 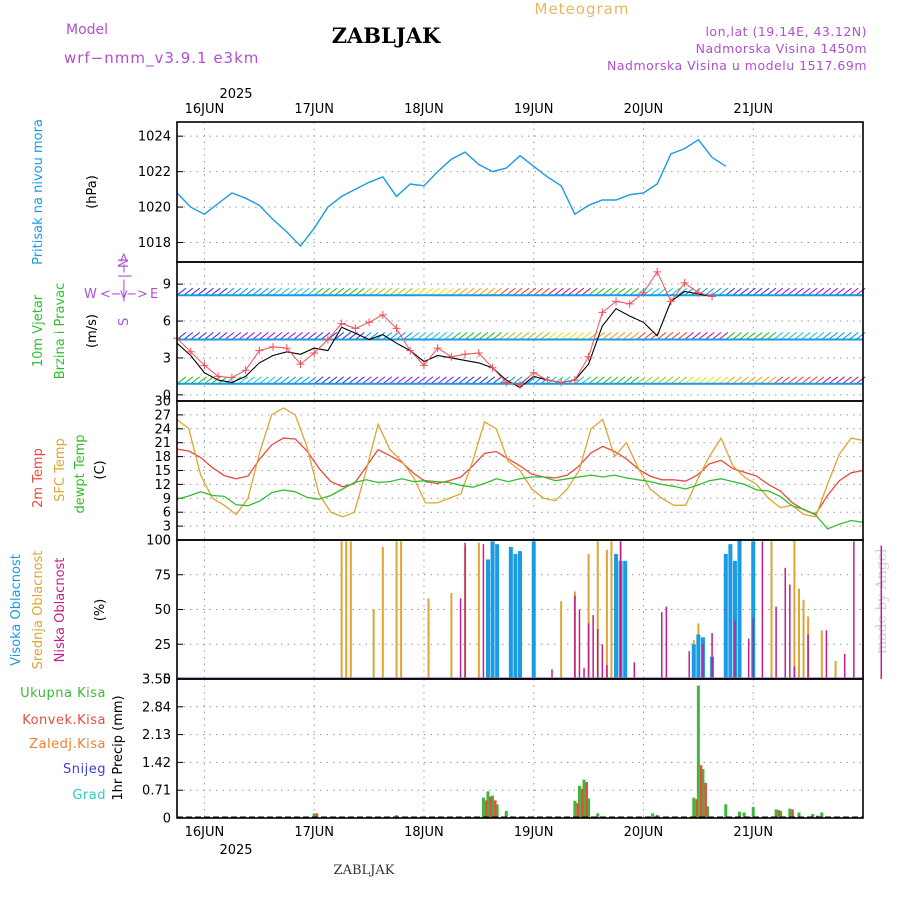 What do you see at coordinates (753, 109) in the screenshot?
I see `top-day-label: 21JUN` at bounding box center [753, 109].